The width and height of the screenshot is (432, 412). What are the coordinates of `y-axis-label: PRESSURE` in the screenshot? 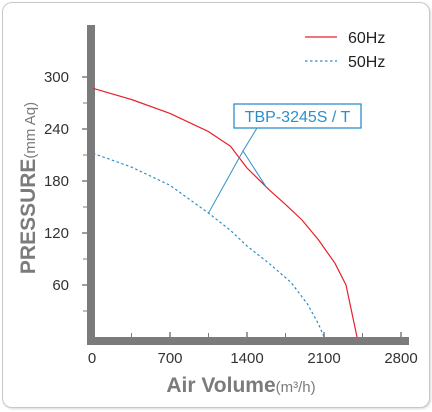 It's located at (28, 217).